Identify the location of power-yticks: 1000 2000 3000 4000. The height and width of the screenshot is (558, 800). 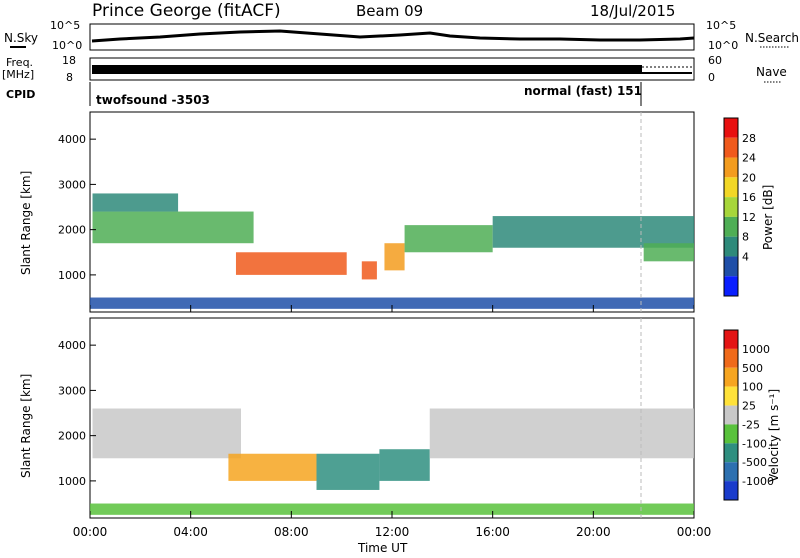
(77, 207).